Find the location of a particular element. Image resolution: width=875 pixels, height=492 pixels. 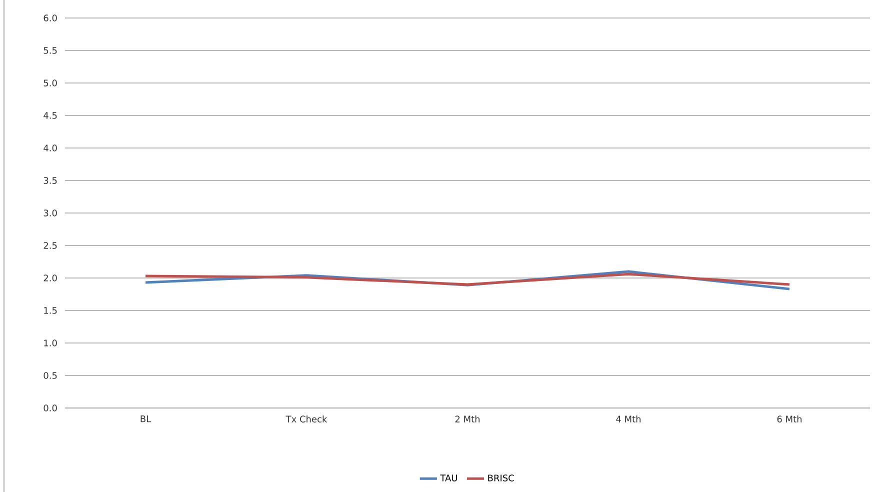

legend-label: TAU is located at coordinates (448, 478).